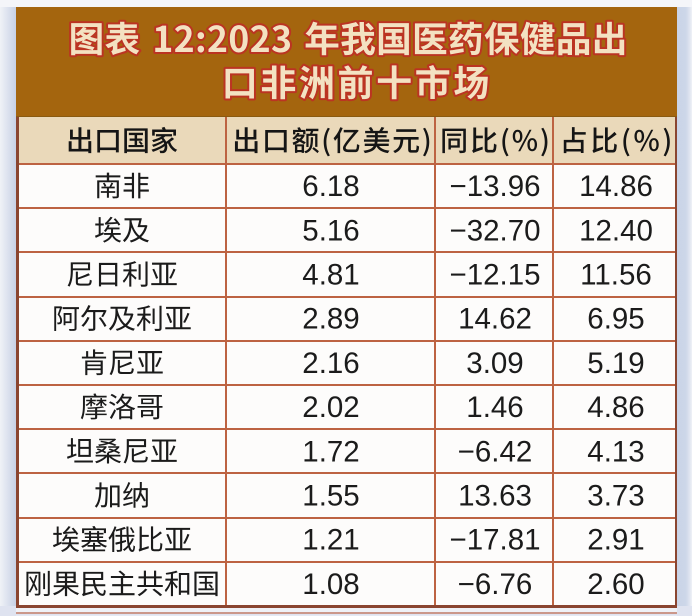 The width and height of the screenshot is (692, 616). What do you see at coordinates (615, 584) in the screenshot?
I see `svg-text: 2.60` at bounding box center [615, 584].